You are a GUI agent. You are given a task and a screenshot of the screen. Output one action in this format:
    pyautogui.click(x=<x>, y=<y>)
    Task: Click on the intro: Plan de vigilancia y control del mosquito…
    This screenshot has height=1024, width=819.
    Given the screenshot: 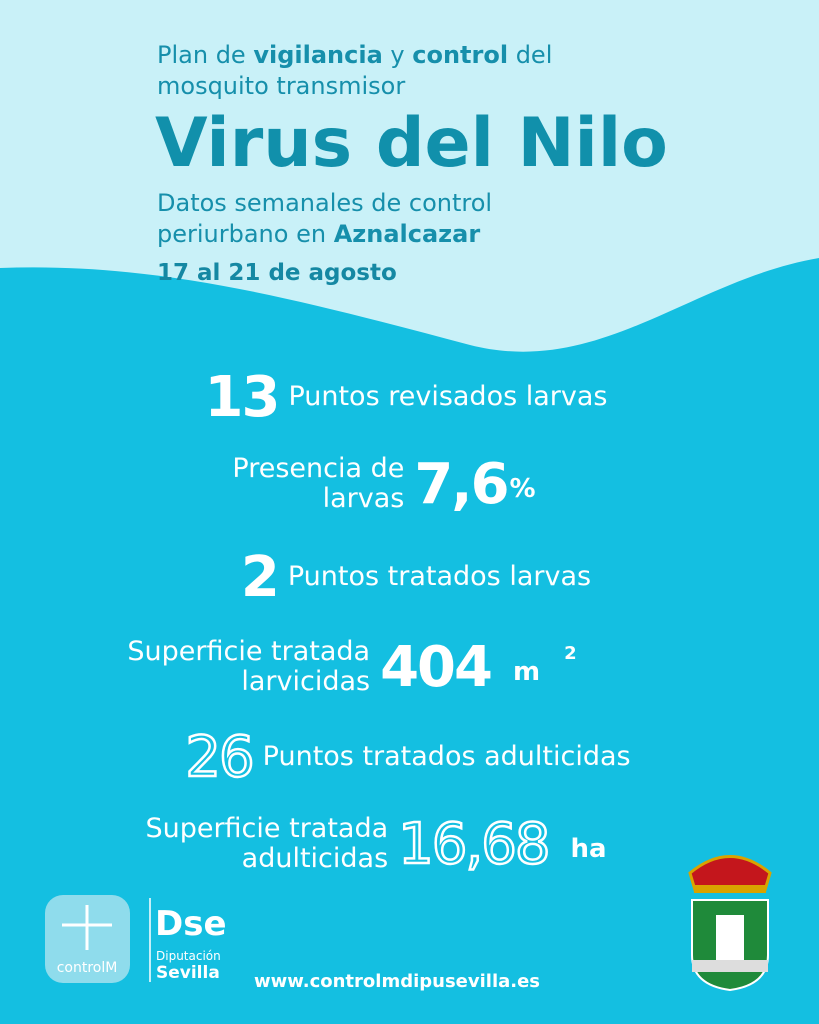 What is the action you would take?
    pyautogui.click(x=354, y=71)
    